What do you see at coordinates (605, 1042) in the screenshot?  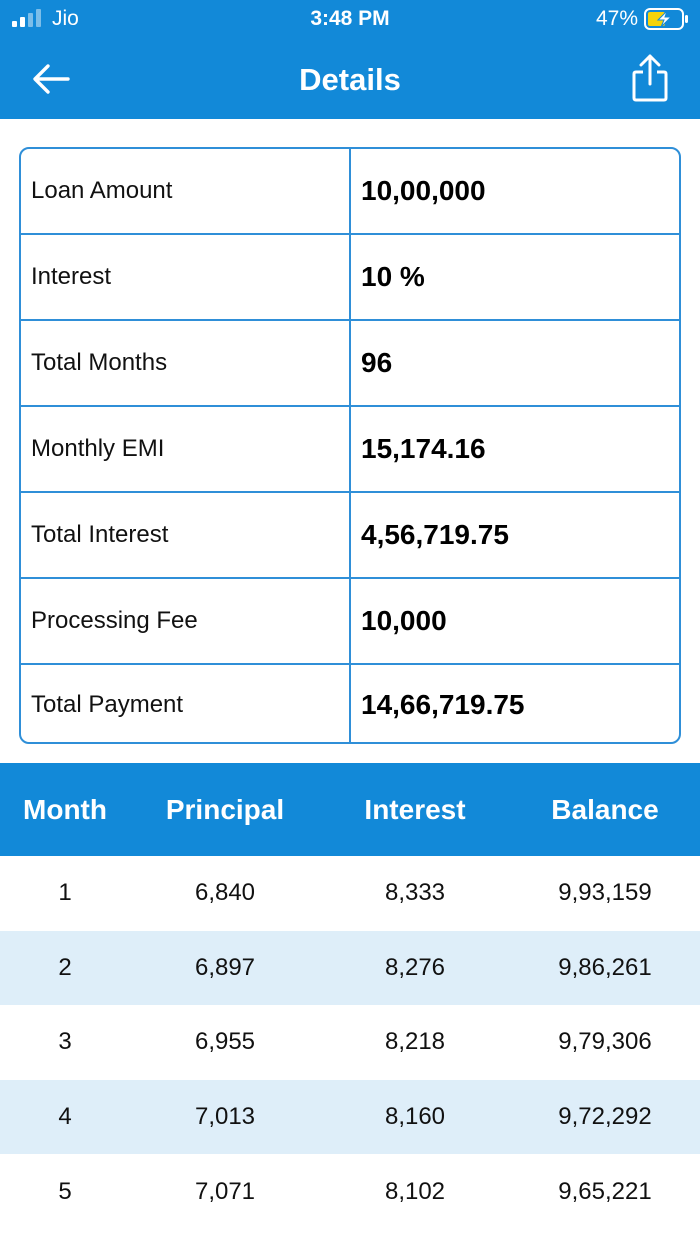 I see `cell-balance: 9,79,306` at bounding box center [605, 1042].